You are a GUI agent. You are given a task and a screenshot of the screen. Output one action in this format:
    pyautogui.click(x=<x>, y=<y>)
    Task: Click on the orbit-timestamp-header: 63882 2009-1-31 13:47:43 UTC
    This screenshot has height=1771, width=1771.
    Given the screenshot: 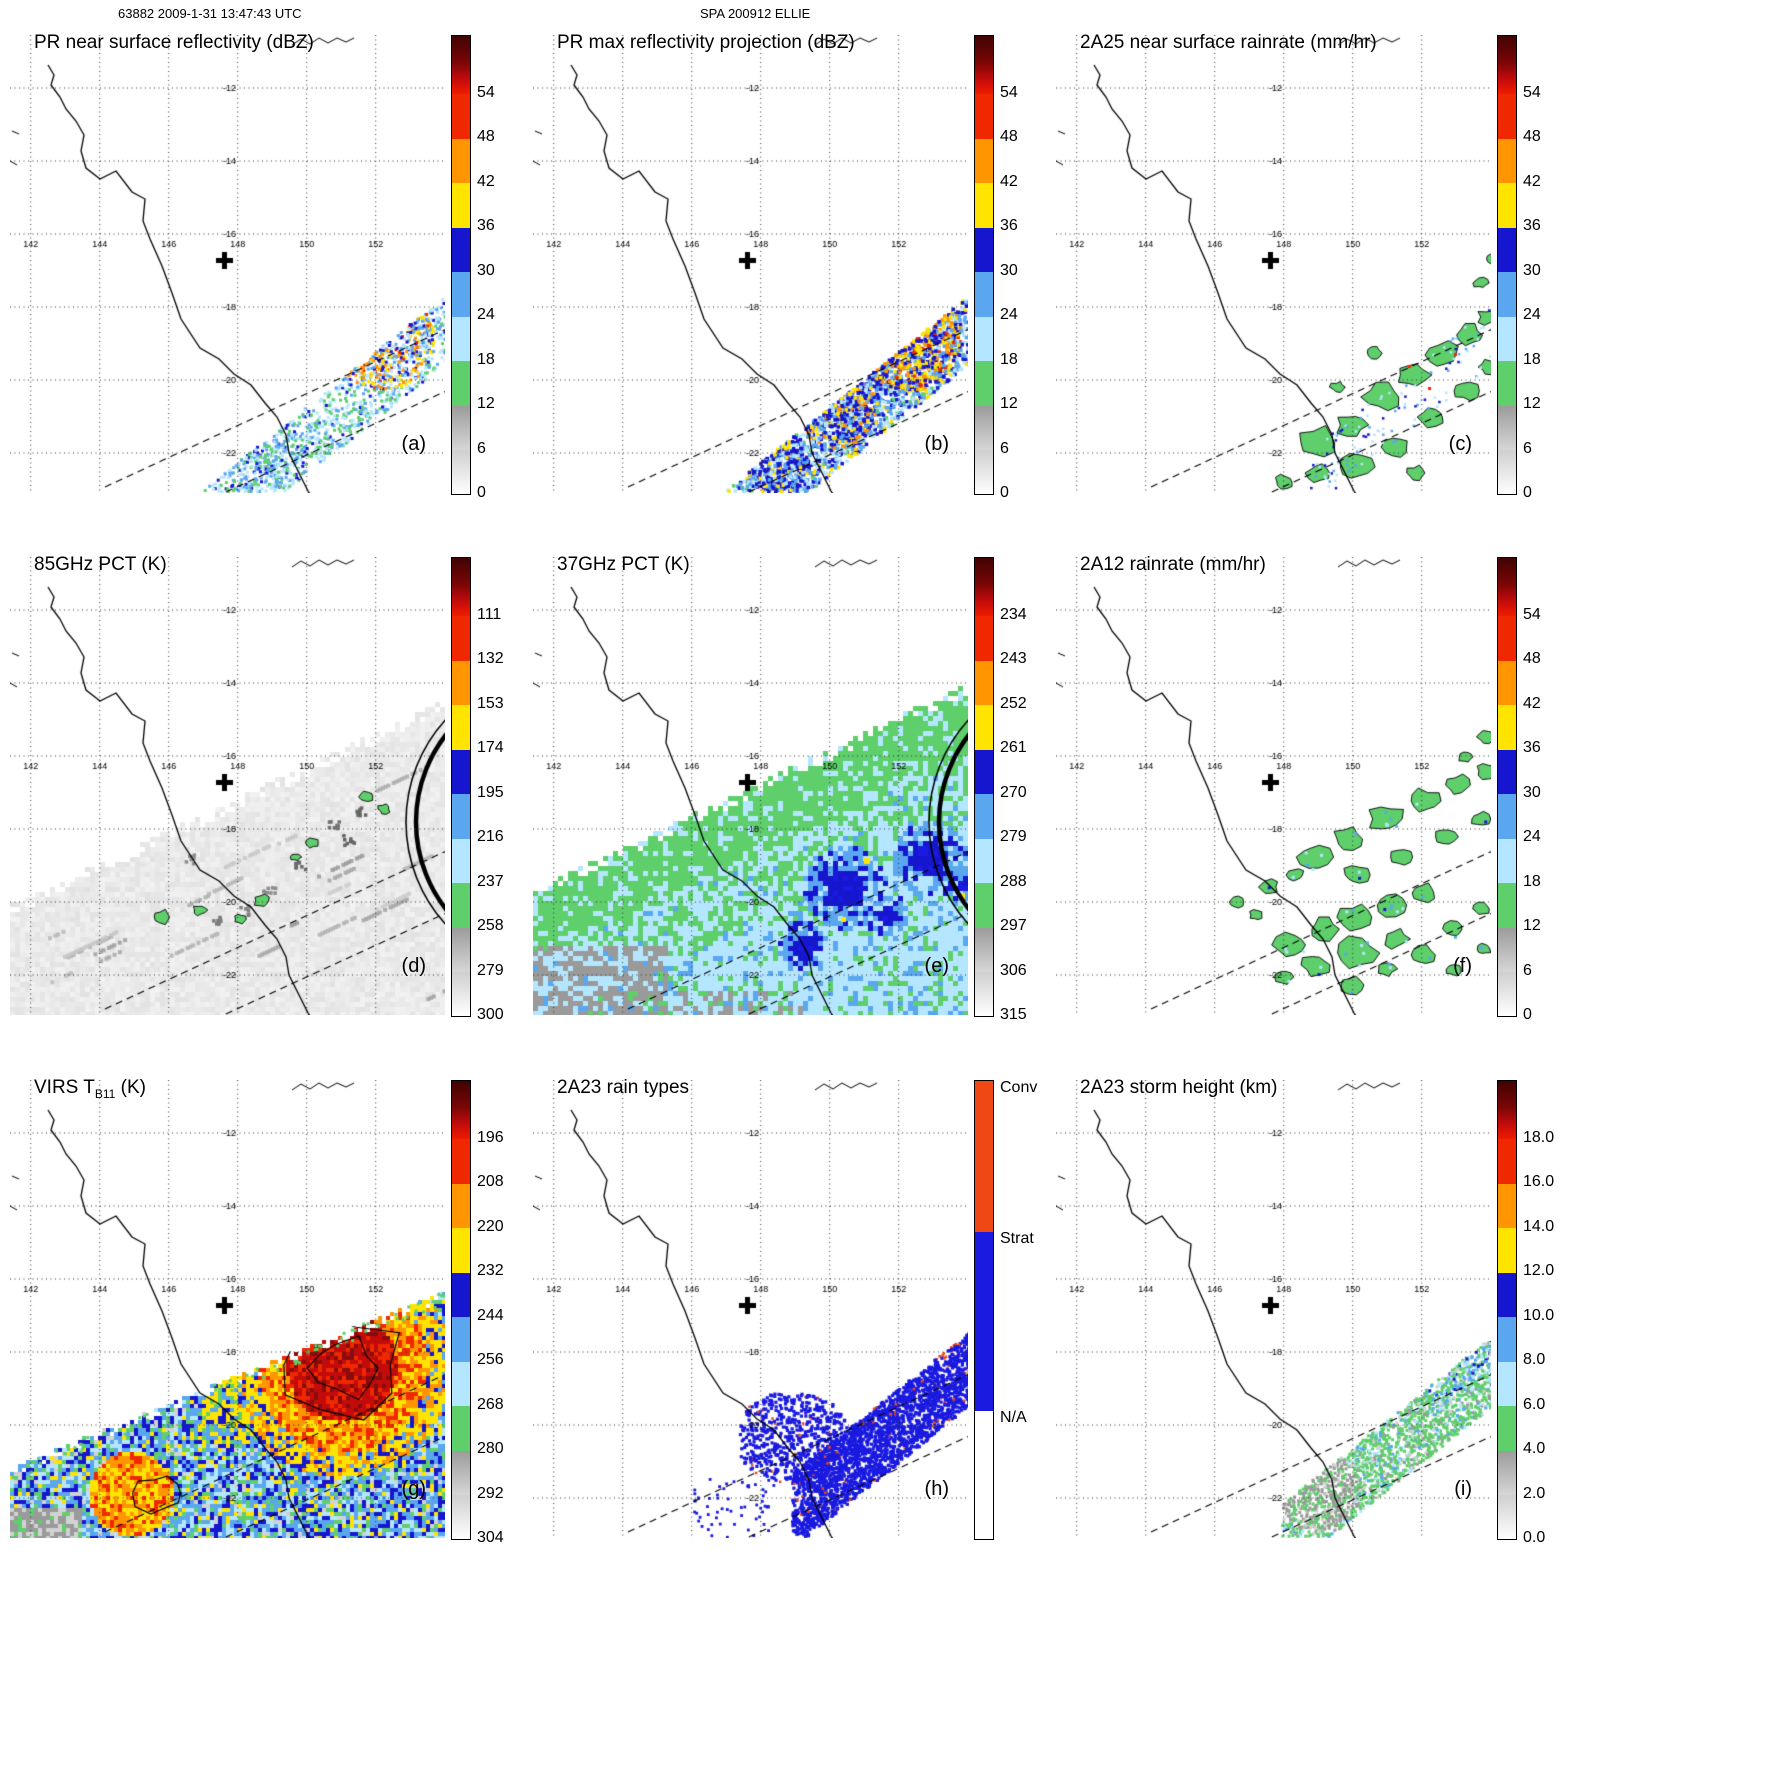 What is the action you would take?
    pyautogui.click(x=210, y=13)
    